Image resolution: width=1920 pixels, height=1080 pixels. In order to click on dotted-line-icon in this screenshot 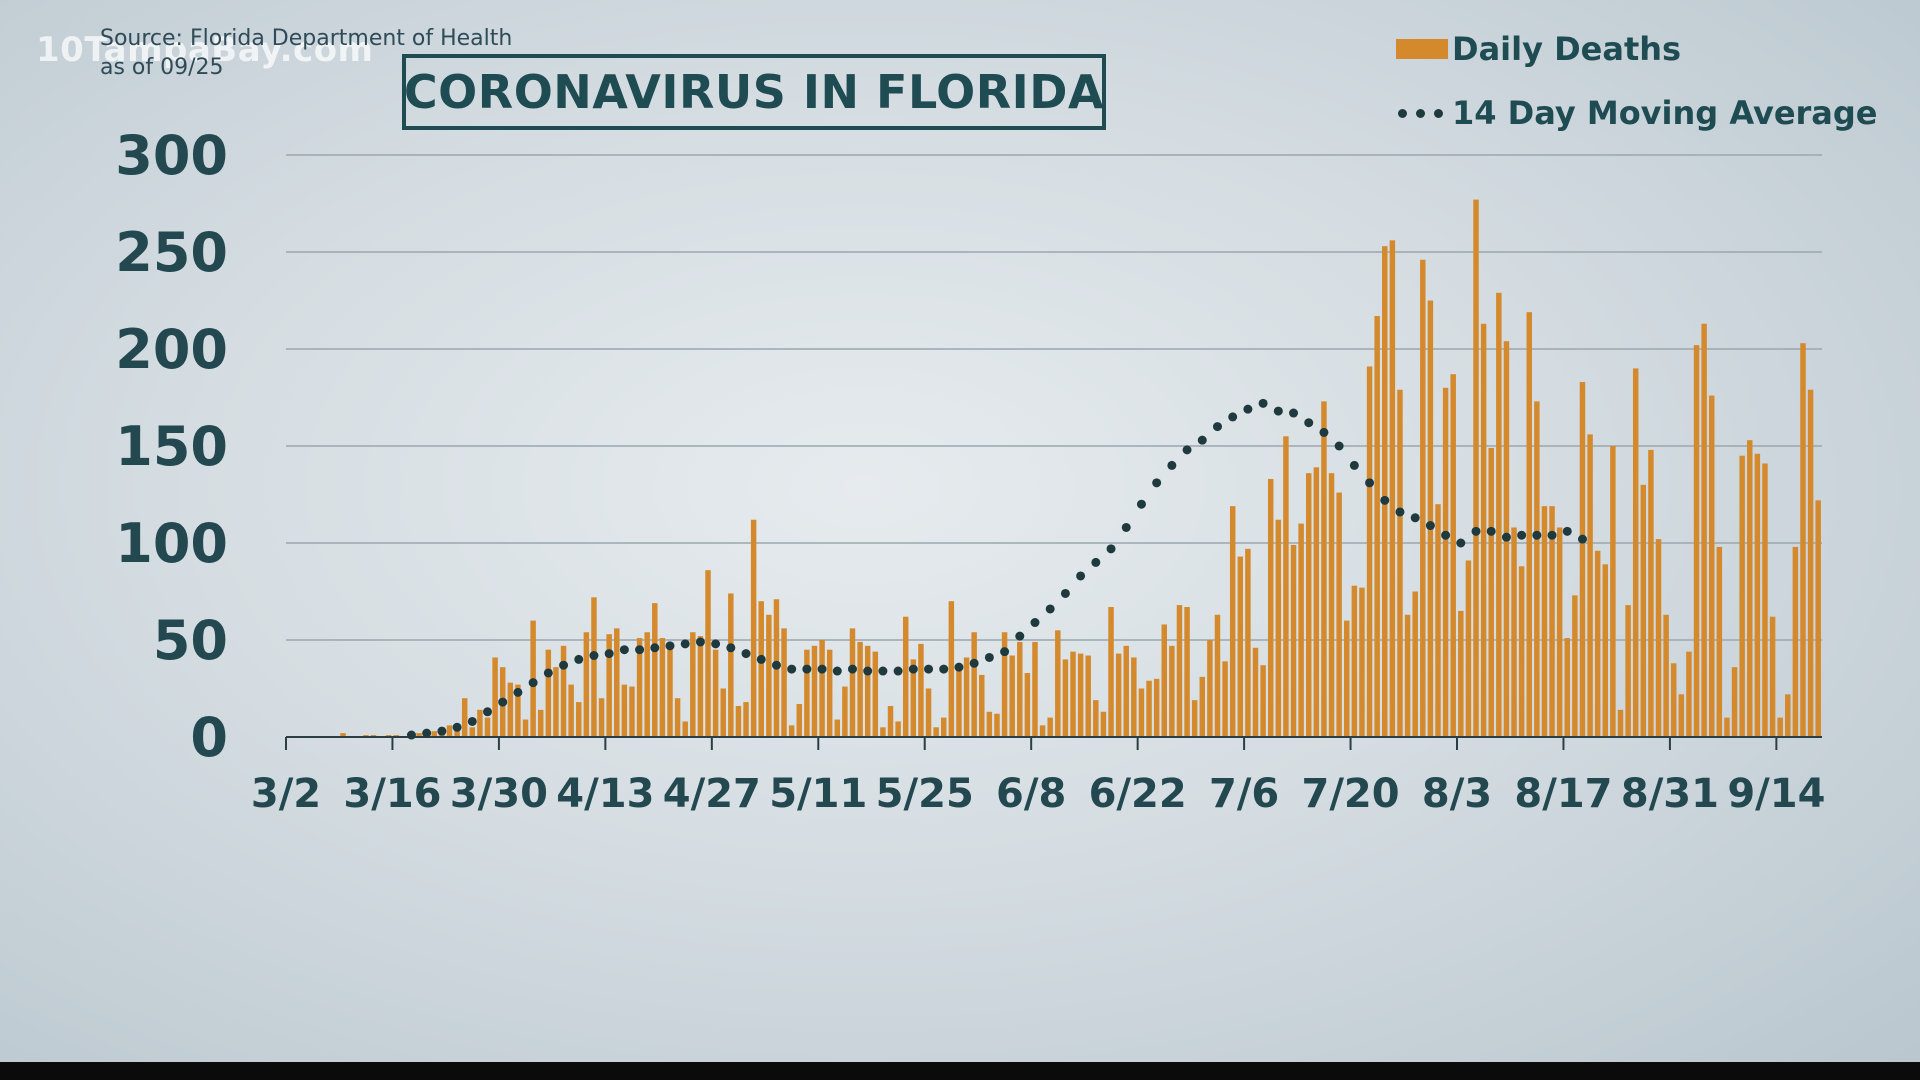, I will do `click(1424, 113)`.